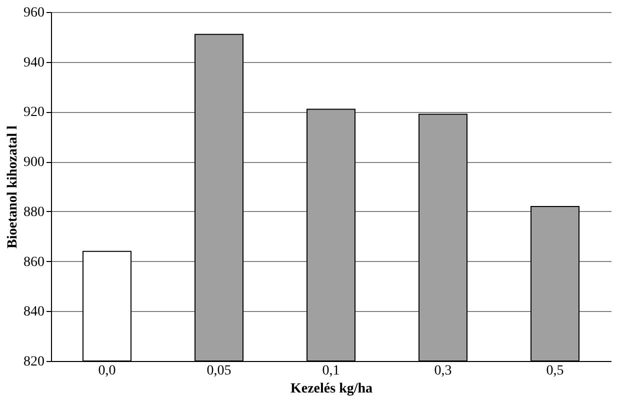 This screenshot has height=410, width=626. Describe the element at coordinates (34, 362) in the screenshot. I see `y-tick-label: 820` at that location.